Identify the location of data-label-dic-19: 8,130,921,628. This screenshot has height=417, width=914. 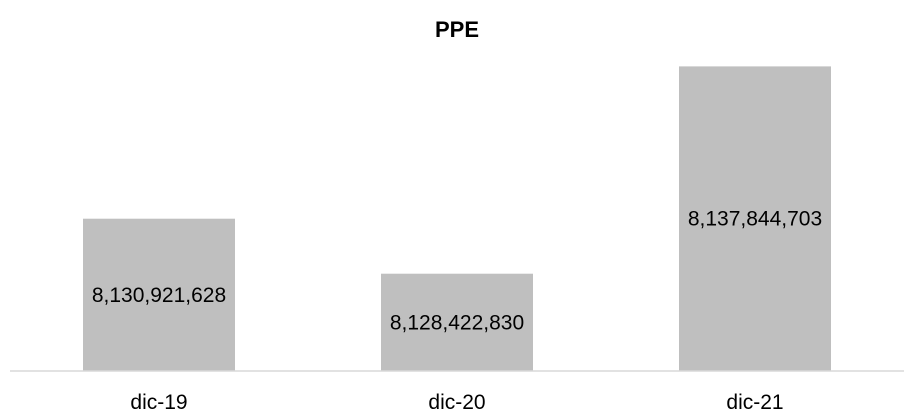
(159, 295).